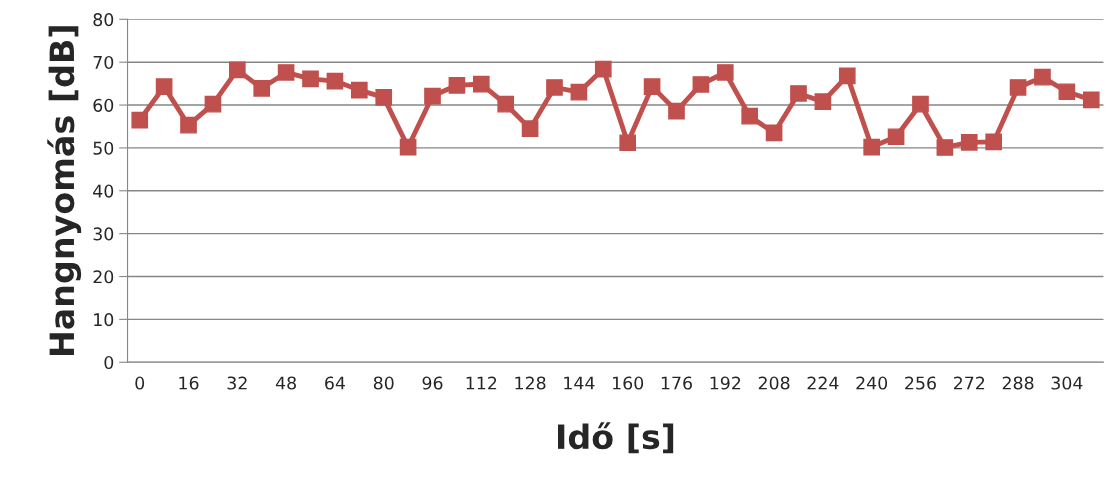 The image size is (1109, 483). What do you see at coordinates (103, 191) in the screenshot?
I see `y-tick-label: 40` at bounding box center [103, 191].